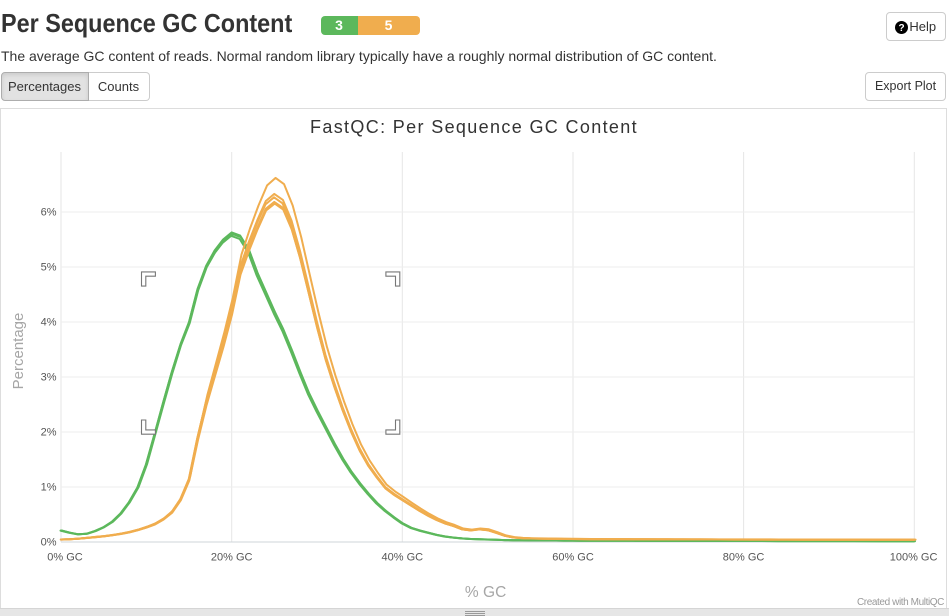  I want to click on svg-text: 1%, so click(49, 488).